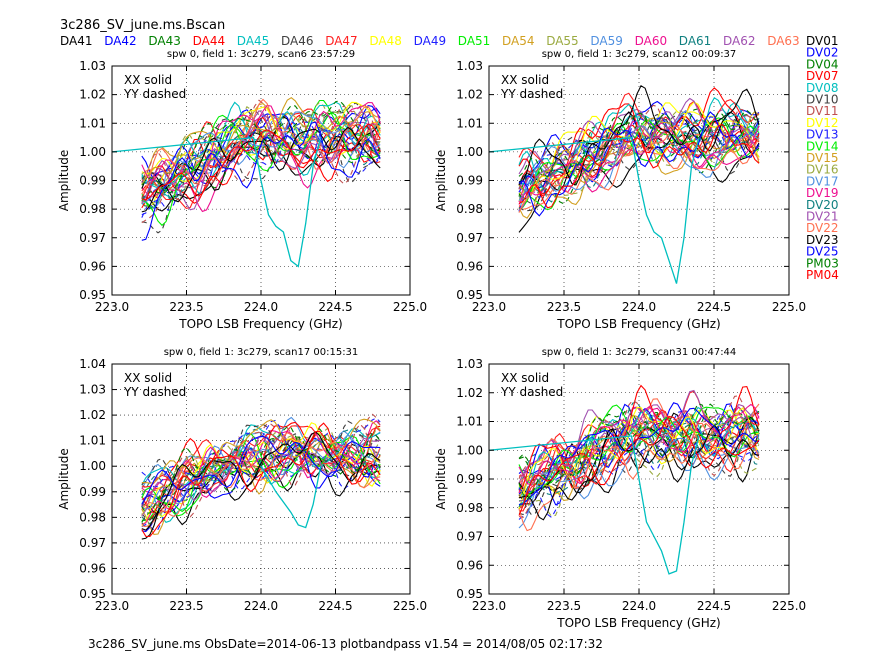  What do you see at coordinates (606, 41) in the screenshot?
I see `legend-entry-da59: DA59` at bounding box center [606, 41].